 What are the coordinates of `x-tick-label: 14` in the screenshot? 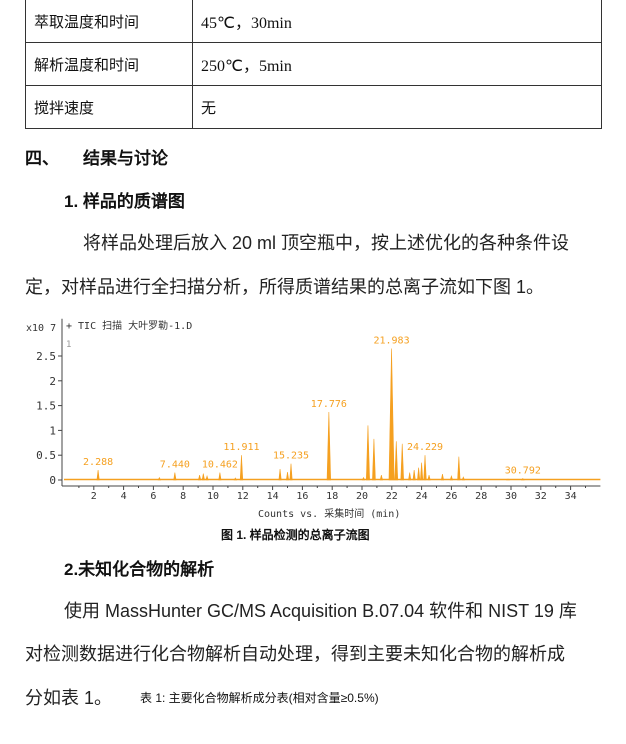 It's located at (273, 496).